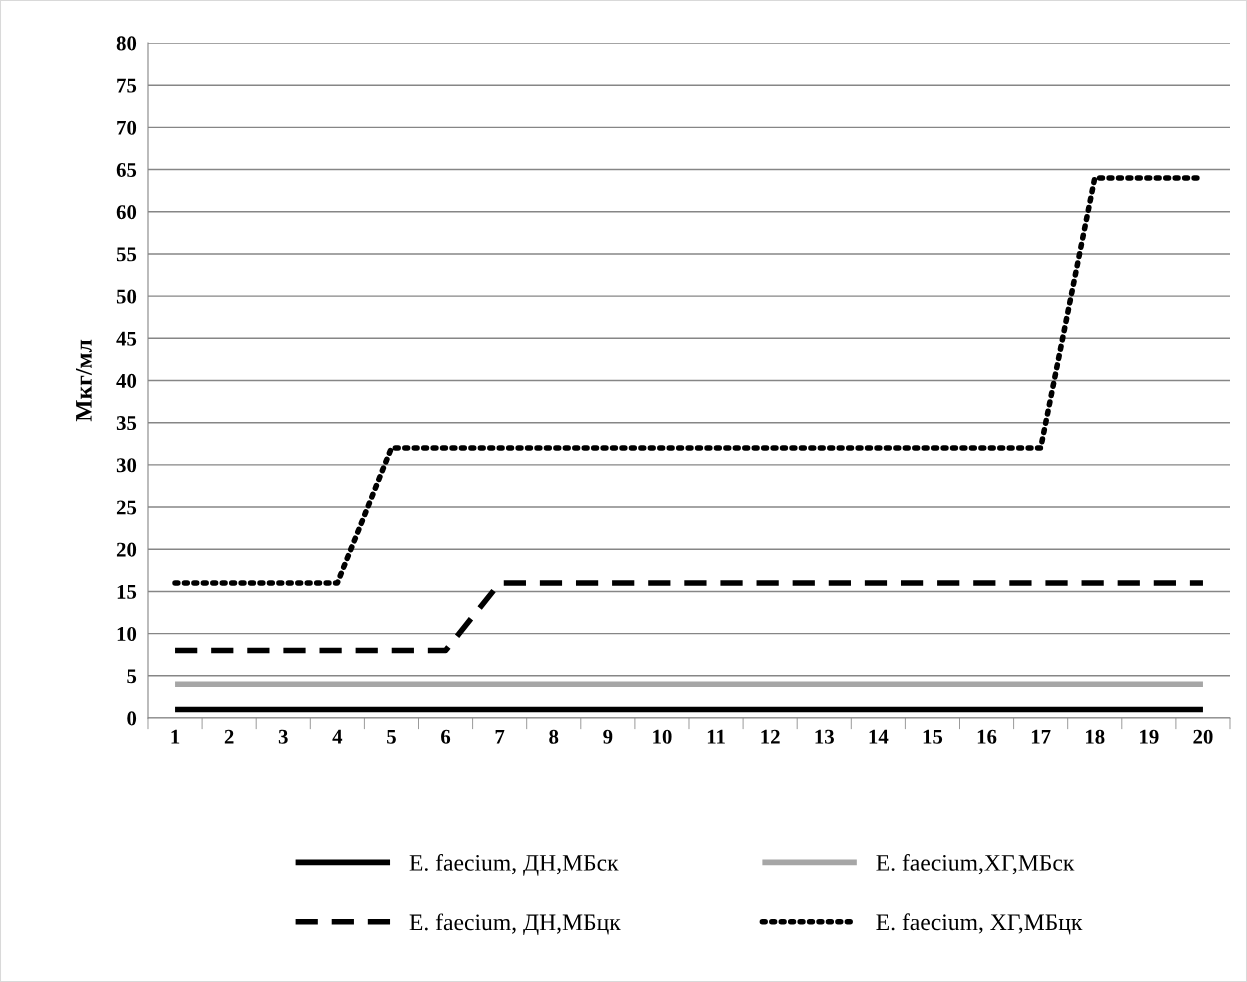 Image resolution: width=1247 pixels, height=982 pixels. Describe the element at coordinates (1041, 736) in the screenshot. I see `x-tick-label: 17` at that location.